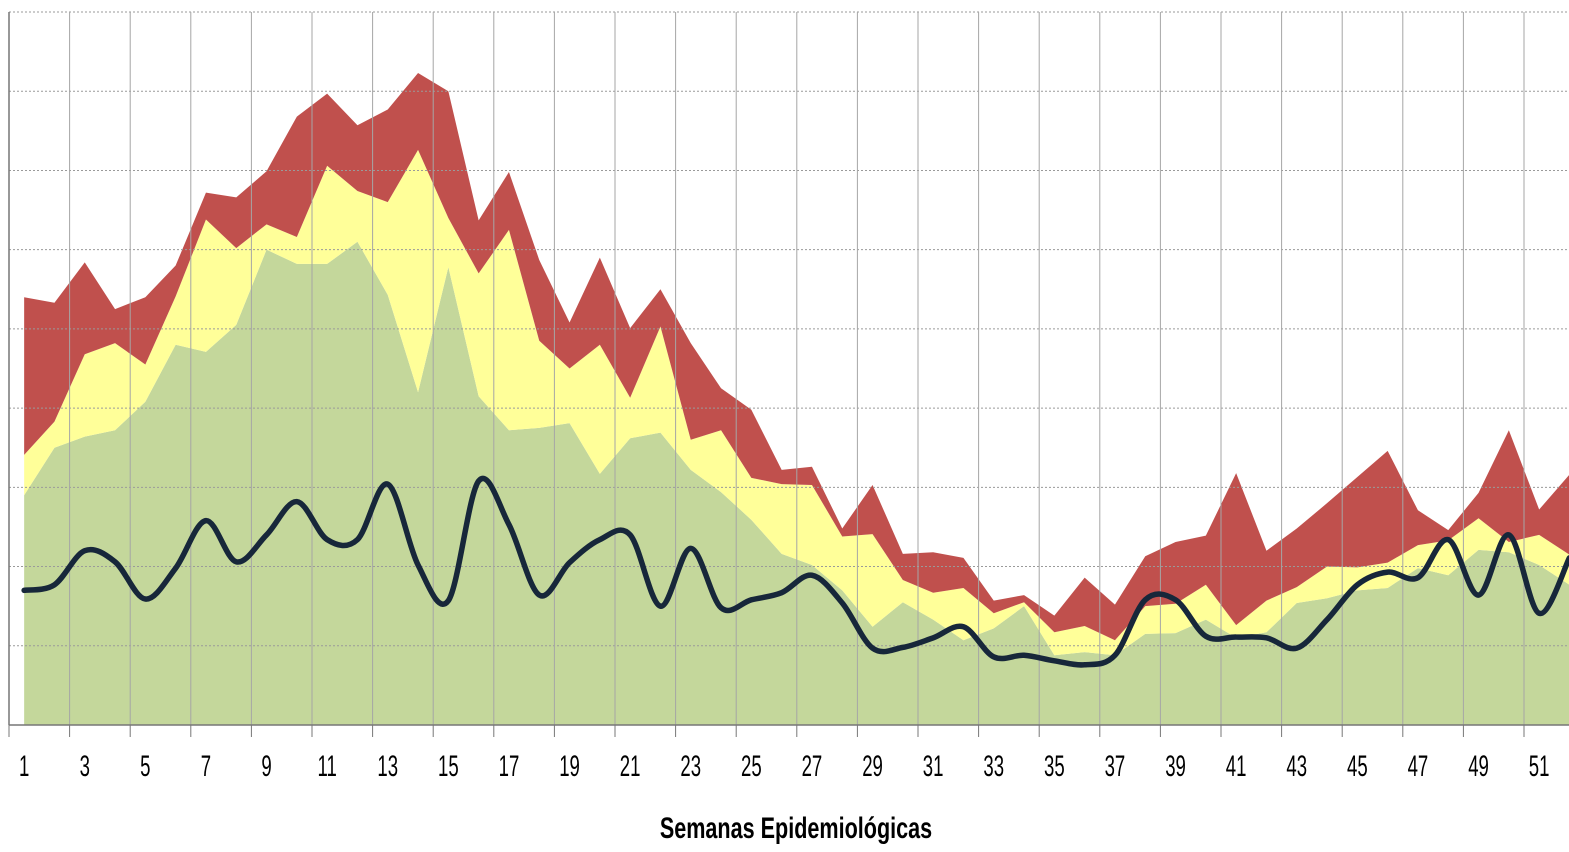 The height and width of the screenshot is (852, 1569). What do you see at coordinates (1054, 766) in the screenshot?
I see `x-tick-label: 35` at bounding box center [1054, 766].